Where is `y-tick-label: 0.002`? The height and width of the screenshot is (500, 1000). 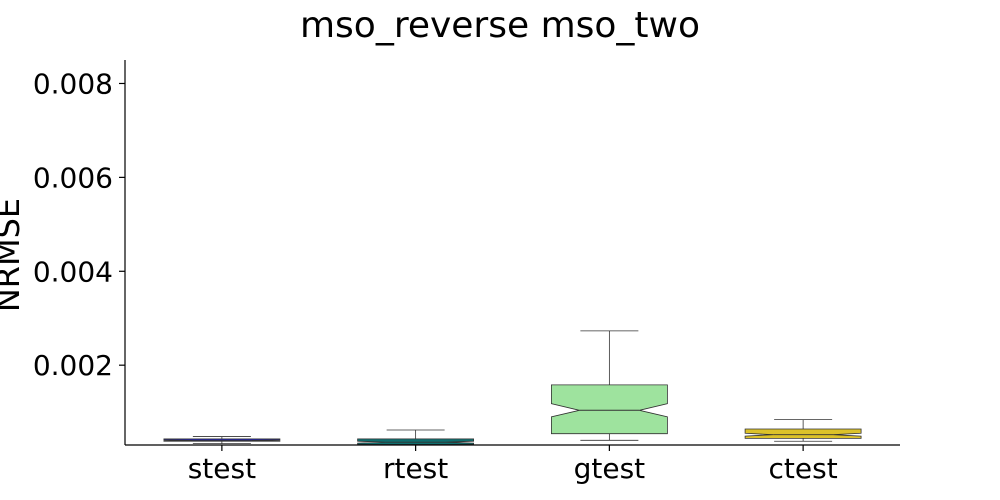
y-tick-label: 0.002 is located at coordinates (73, 365).